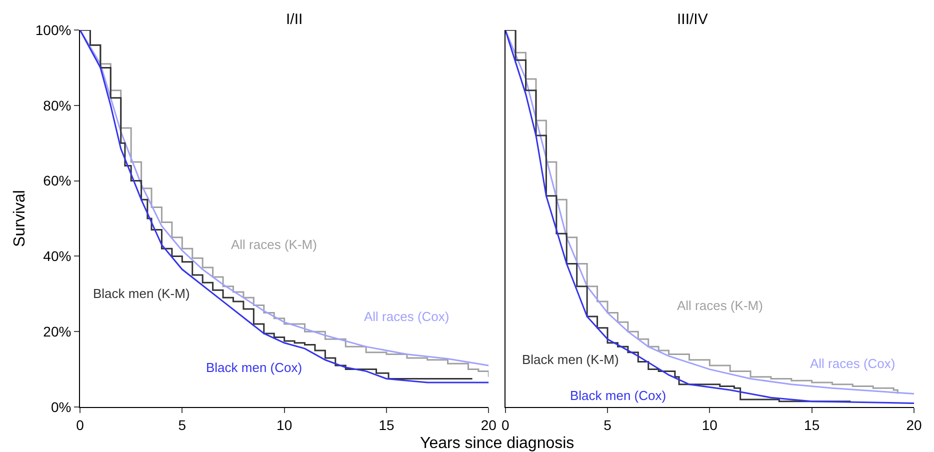 The width and height of the screenshot is (934, 452). Describe the element at coordinates (57, 105) in the screenshot. I see `y-tick-label: 80%` at that location.